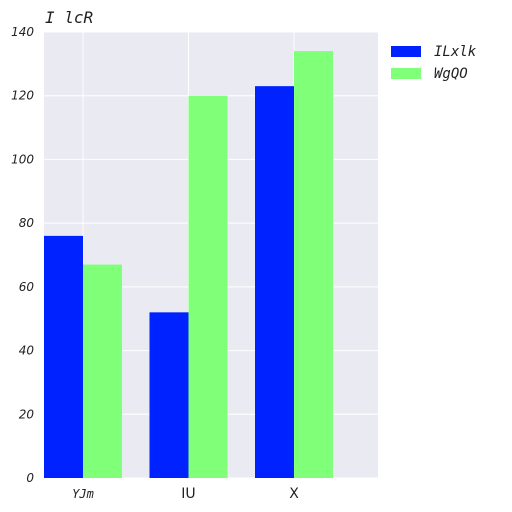 This screenshot has width=512, height=512. I want to click on legend-label: ILxlk, so click(455, 52).